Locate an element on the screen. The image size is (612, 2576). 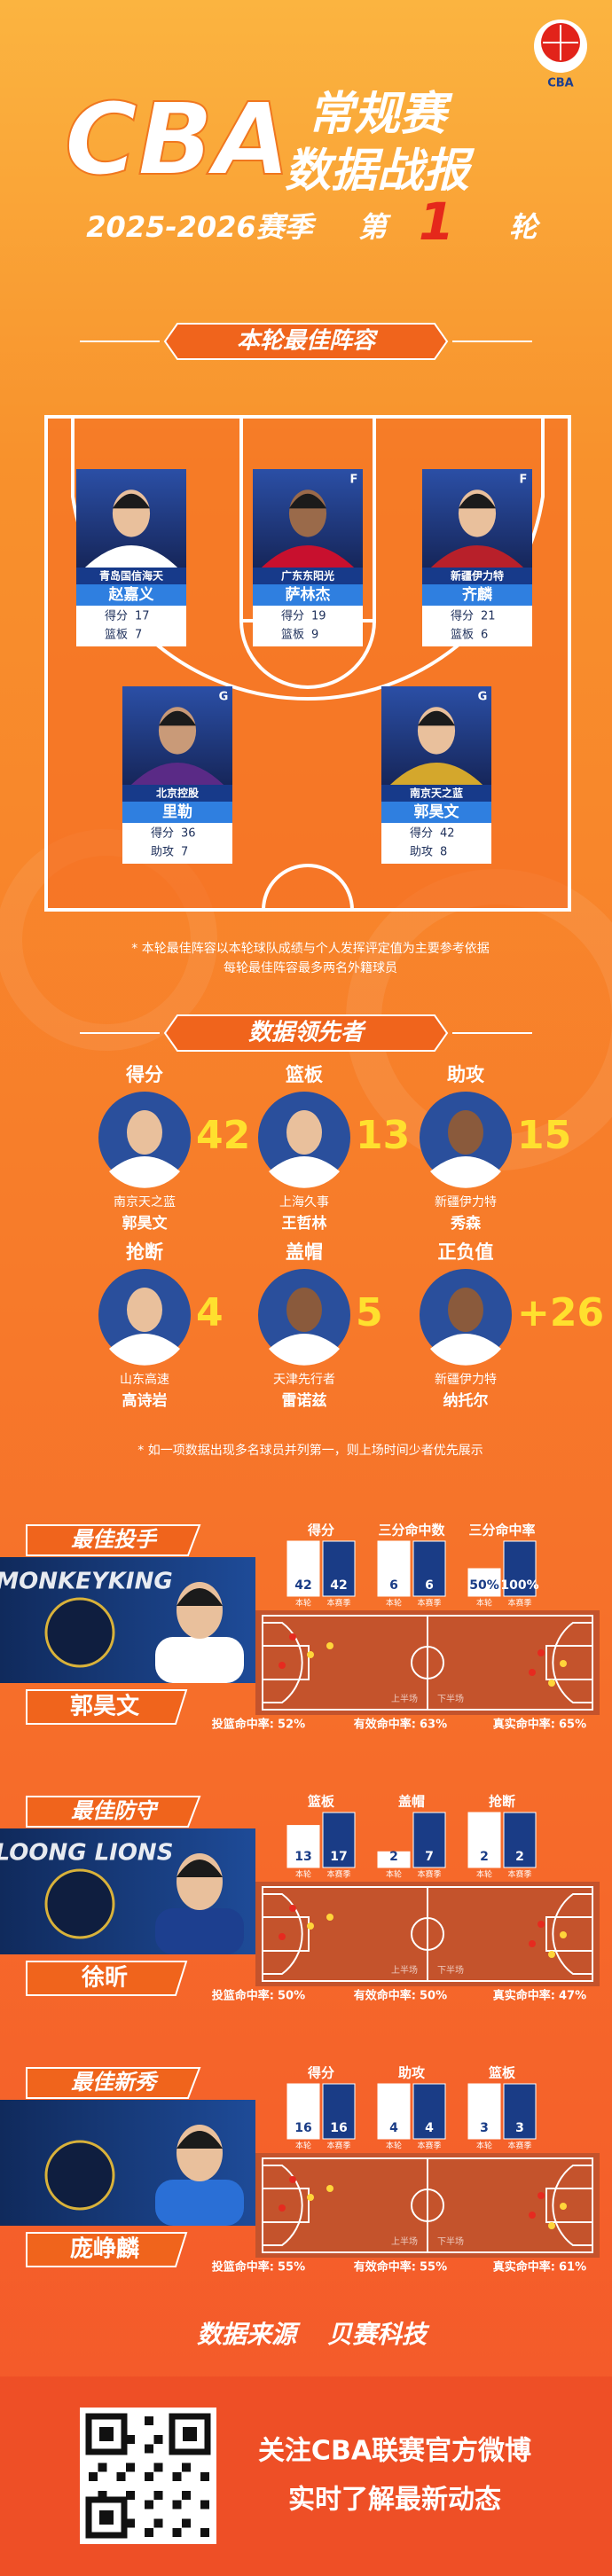
name-plate is located at coordinates (107, 1979).